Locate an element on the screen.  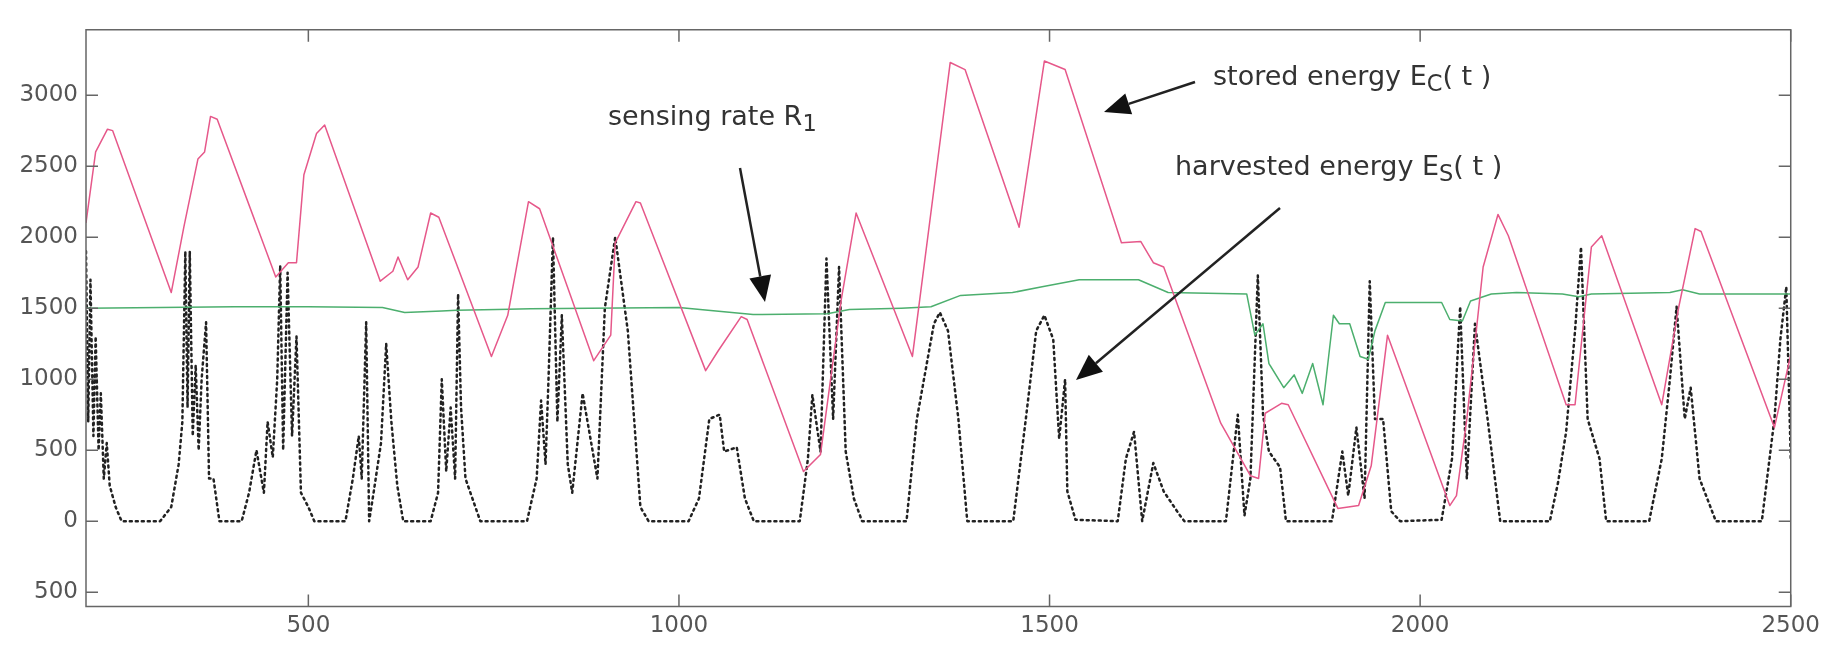
annotation: stored energy E$_{C}$( t ) is located at coordinates (1352, 78).